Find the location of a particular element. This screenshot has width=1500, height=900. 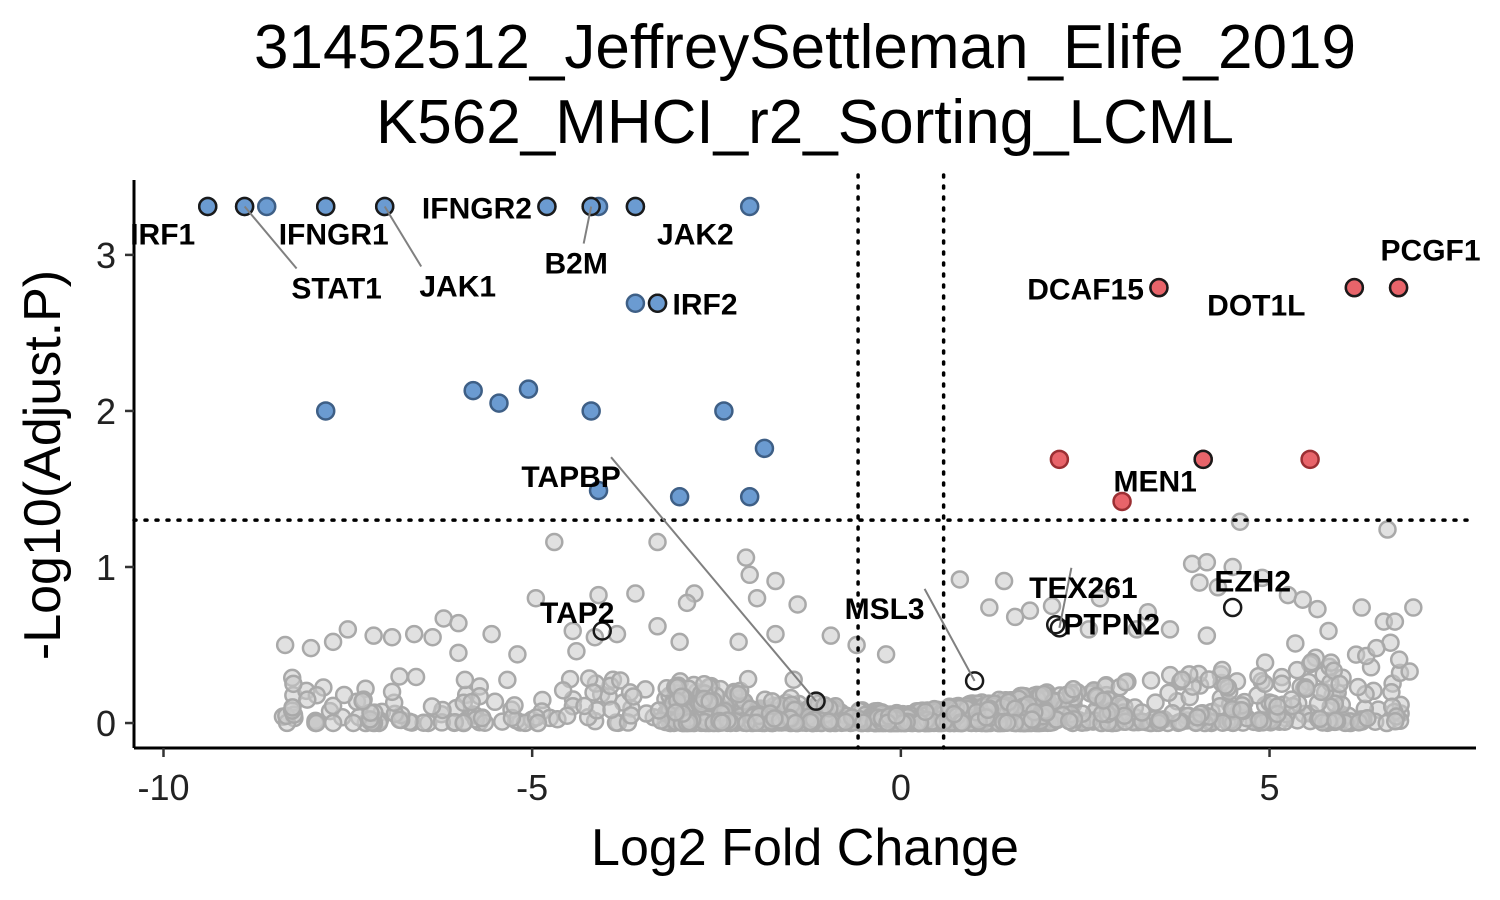

y-tick-label: 0 is located at coordinates (106, 723).